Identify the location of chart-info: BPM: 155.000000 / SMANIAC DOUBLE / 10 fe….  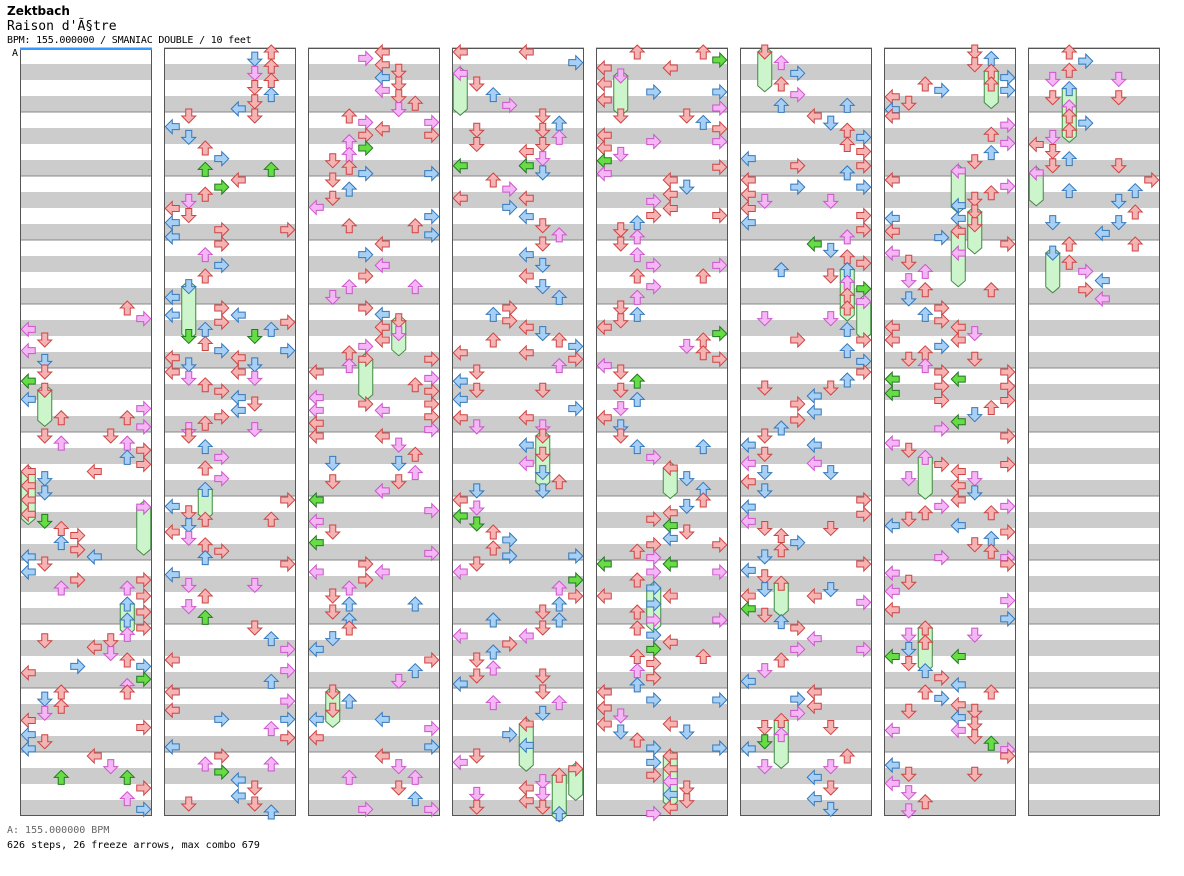
(129, 40).